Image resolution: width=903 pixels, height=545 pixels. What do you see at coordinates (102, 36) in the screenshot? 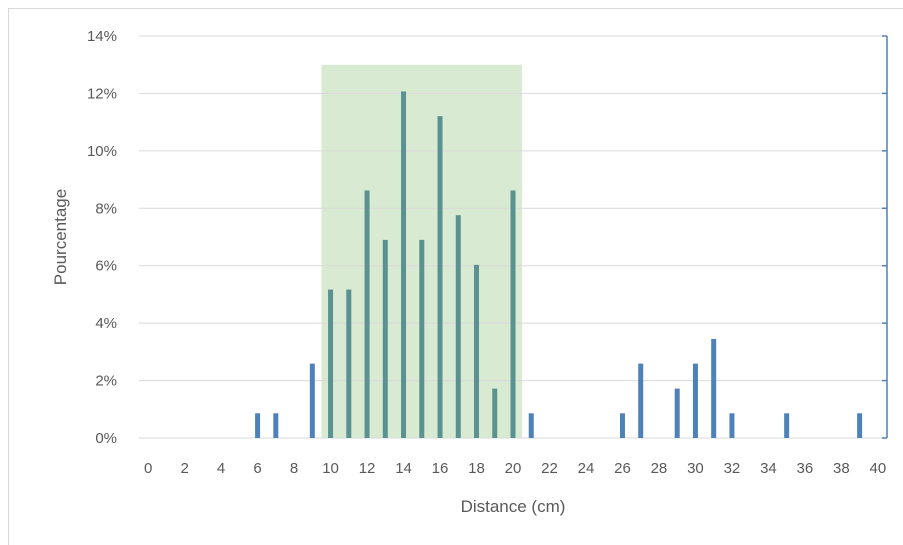
I see `y-tick-label: 14%` at bounding box center [102, 36].